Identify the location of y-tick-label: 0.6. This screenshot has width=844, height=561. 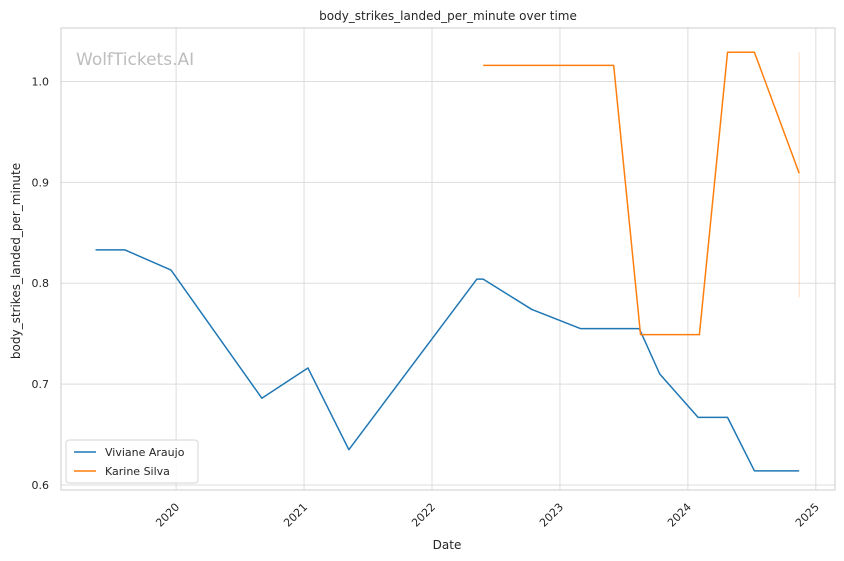
(41, 485).